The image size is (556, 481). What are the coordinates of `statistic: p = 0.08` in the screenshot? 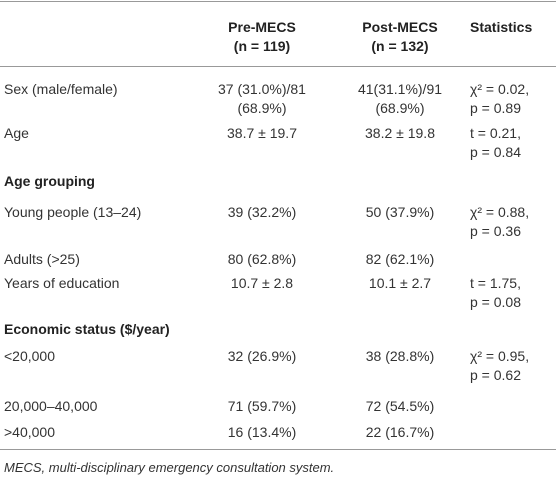 It's located at (495, 302).